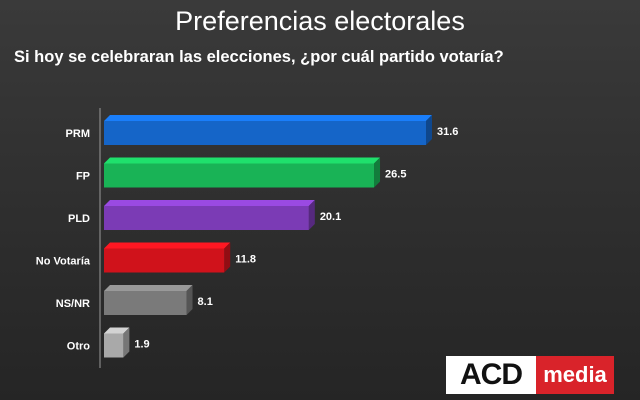 The height and width of the screenshot is (400, 640). I want to click on category-label: PRM, so click(78, 134).